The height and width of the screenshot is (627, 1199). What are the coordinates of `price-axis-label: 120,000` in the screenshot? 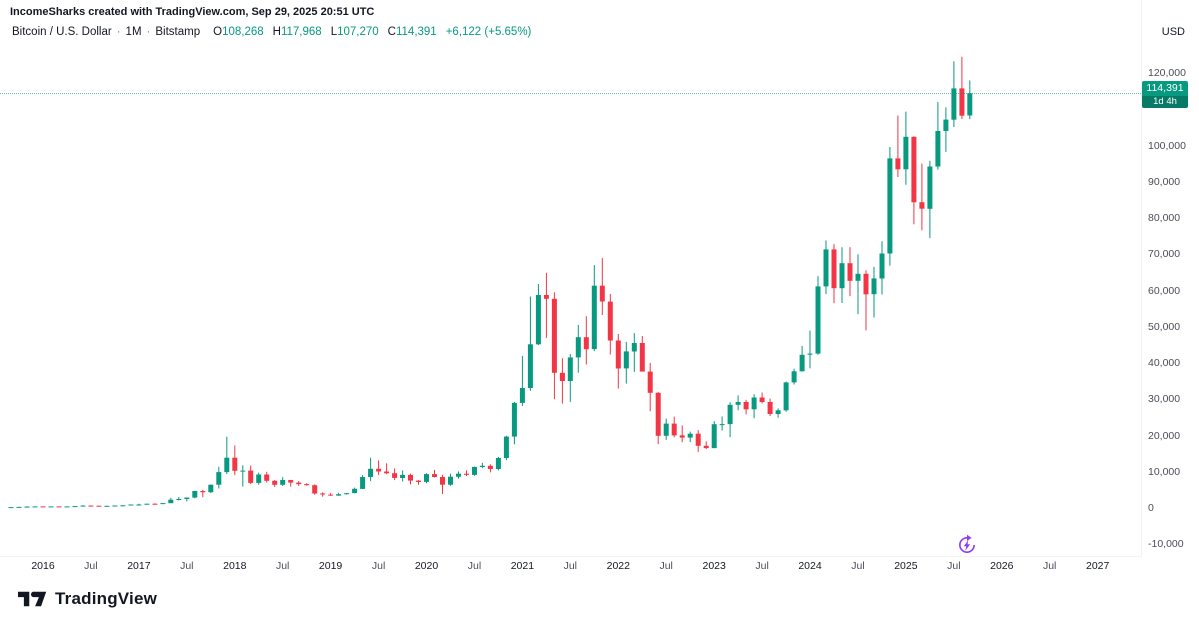 It's located at (1167, 73).